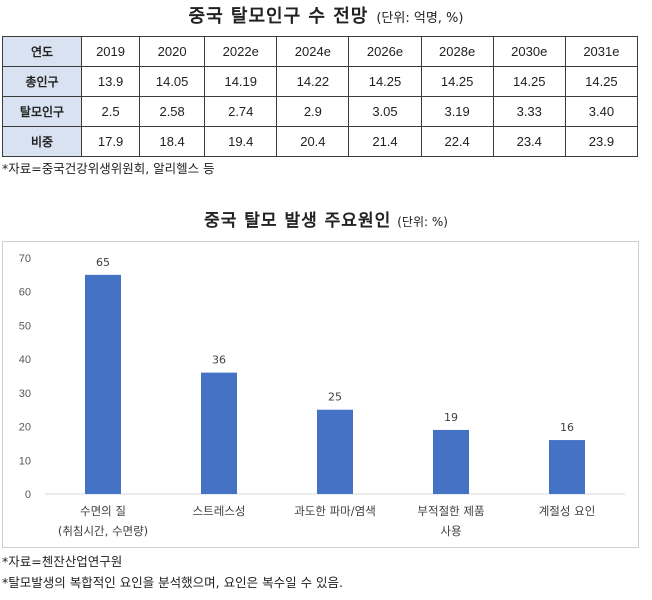 The image size is (652, 600). Describe the element at coordinates (108, 168) in the screenshot. I see `table-source-note: *자료=중국건강위생위원회, 알리헬스 등` at that location.